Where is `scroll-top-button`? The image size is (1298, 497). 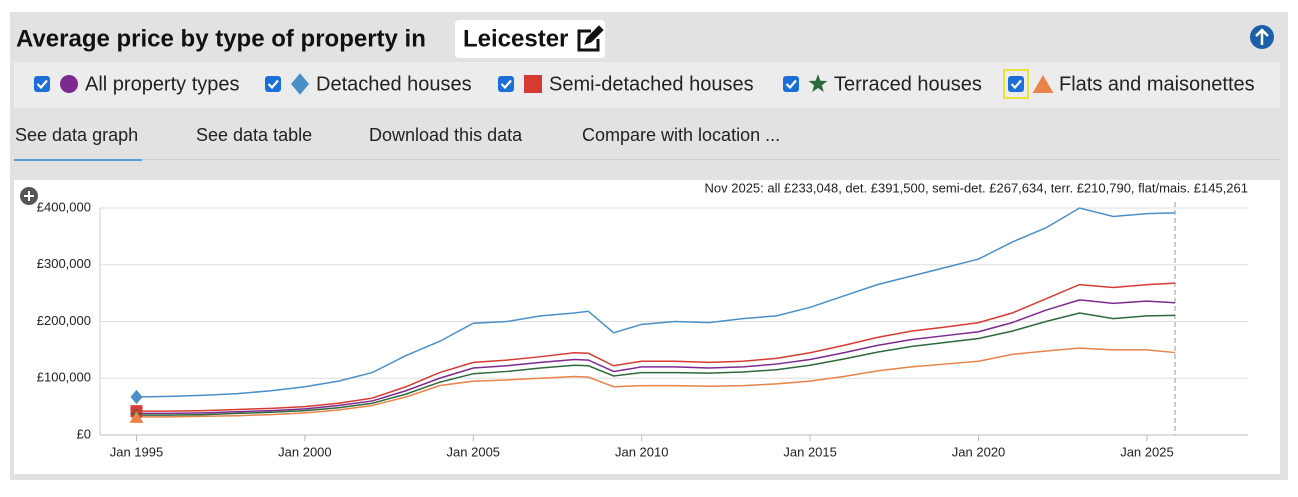
scroll-top-button is located at coordinates (1262, 37).